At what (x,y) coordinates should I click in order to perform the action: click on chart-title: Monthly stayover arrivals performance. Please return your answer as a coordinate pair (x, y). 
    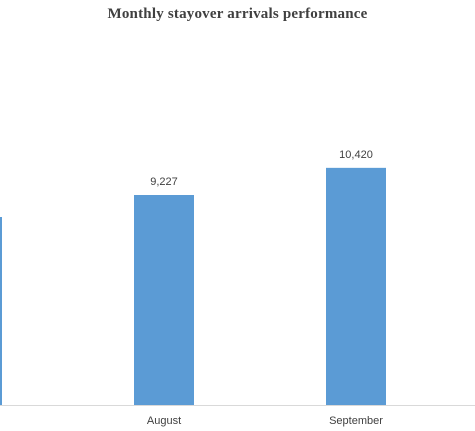
    Looking at the image, I should click on (237, 14).